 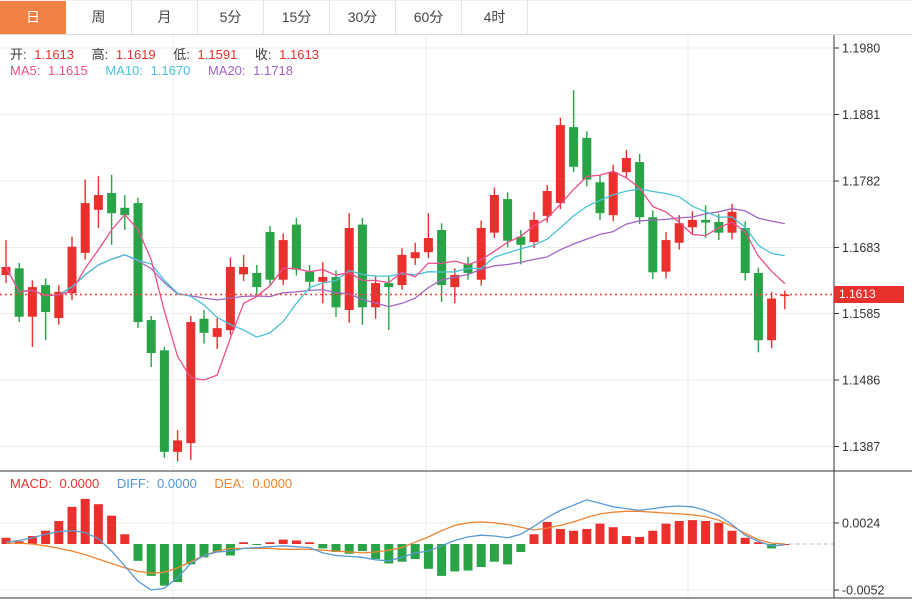 What do you see at coordinates (25, 70) in the screenshot?
I see `ma5-label: MA5:` at bounding box center [25, 70].